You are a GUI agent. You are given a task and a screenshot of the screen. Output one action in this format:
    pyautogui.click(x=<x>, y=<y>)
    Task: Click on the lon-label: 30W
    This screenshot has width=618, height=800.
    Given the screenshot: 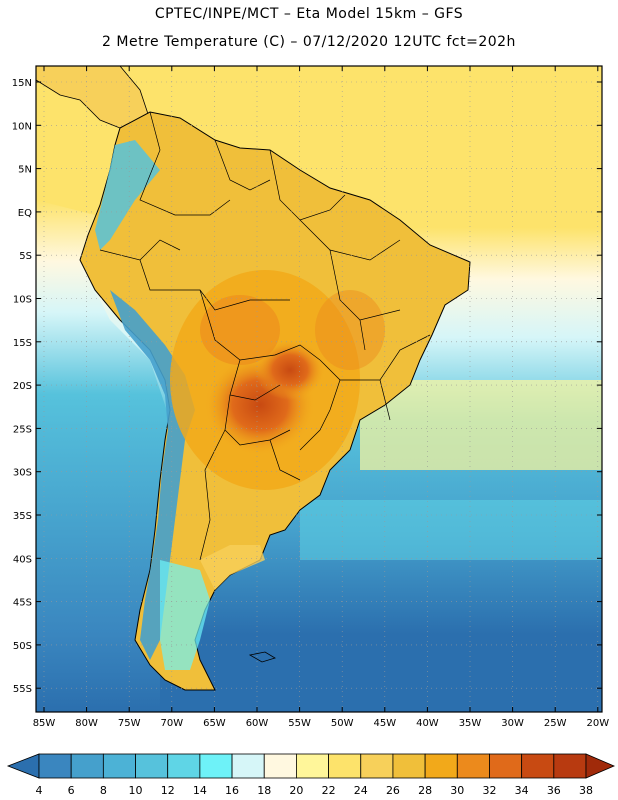 What is the action you would take?
    pyautogui.click(x=512, y=723)
    